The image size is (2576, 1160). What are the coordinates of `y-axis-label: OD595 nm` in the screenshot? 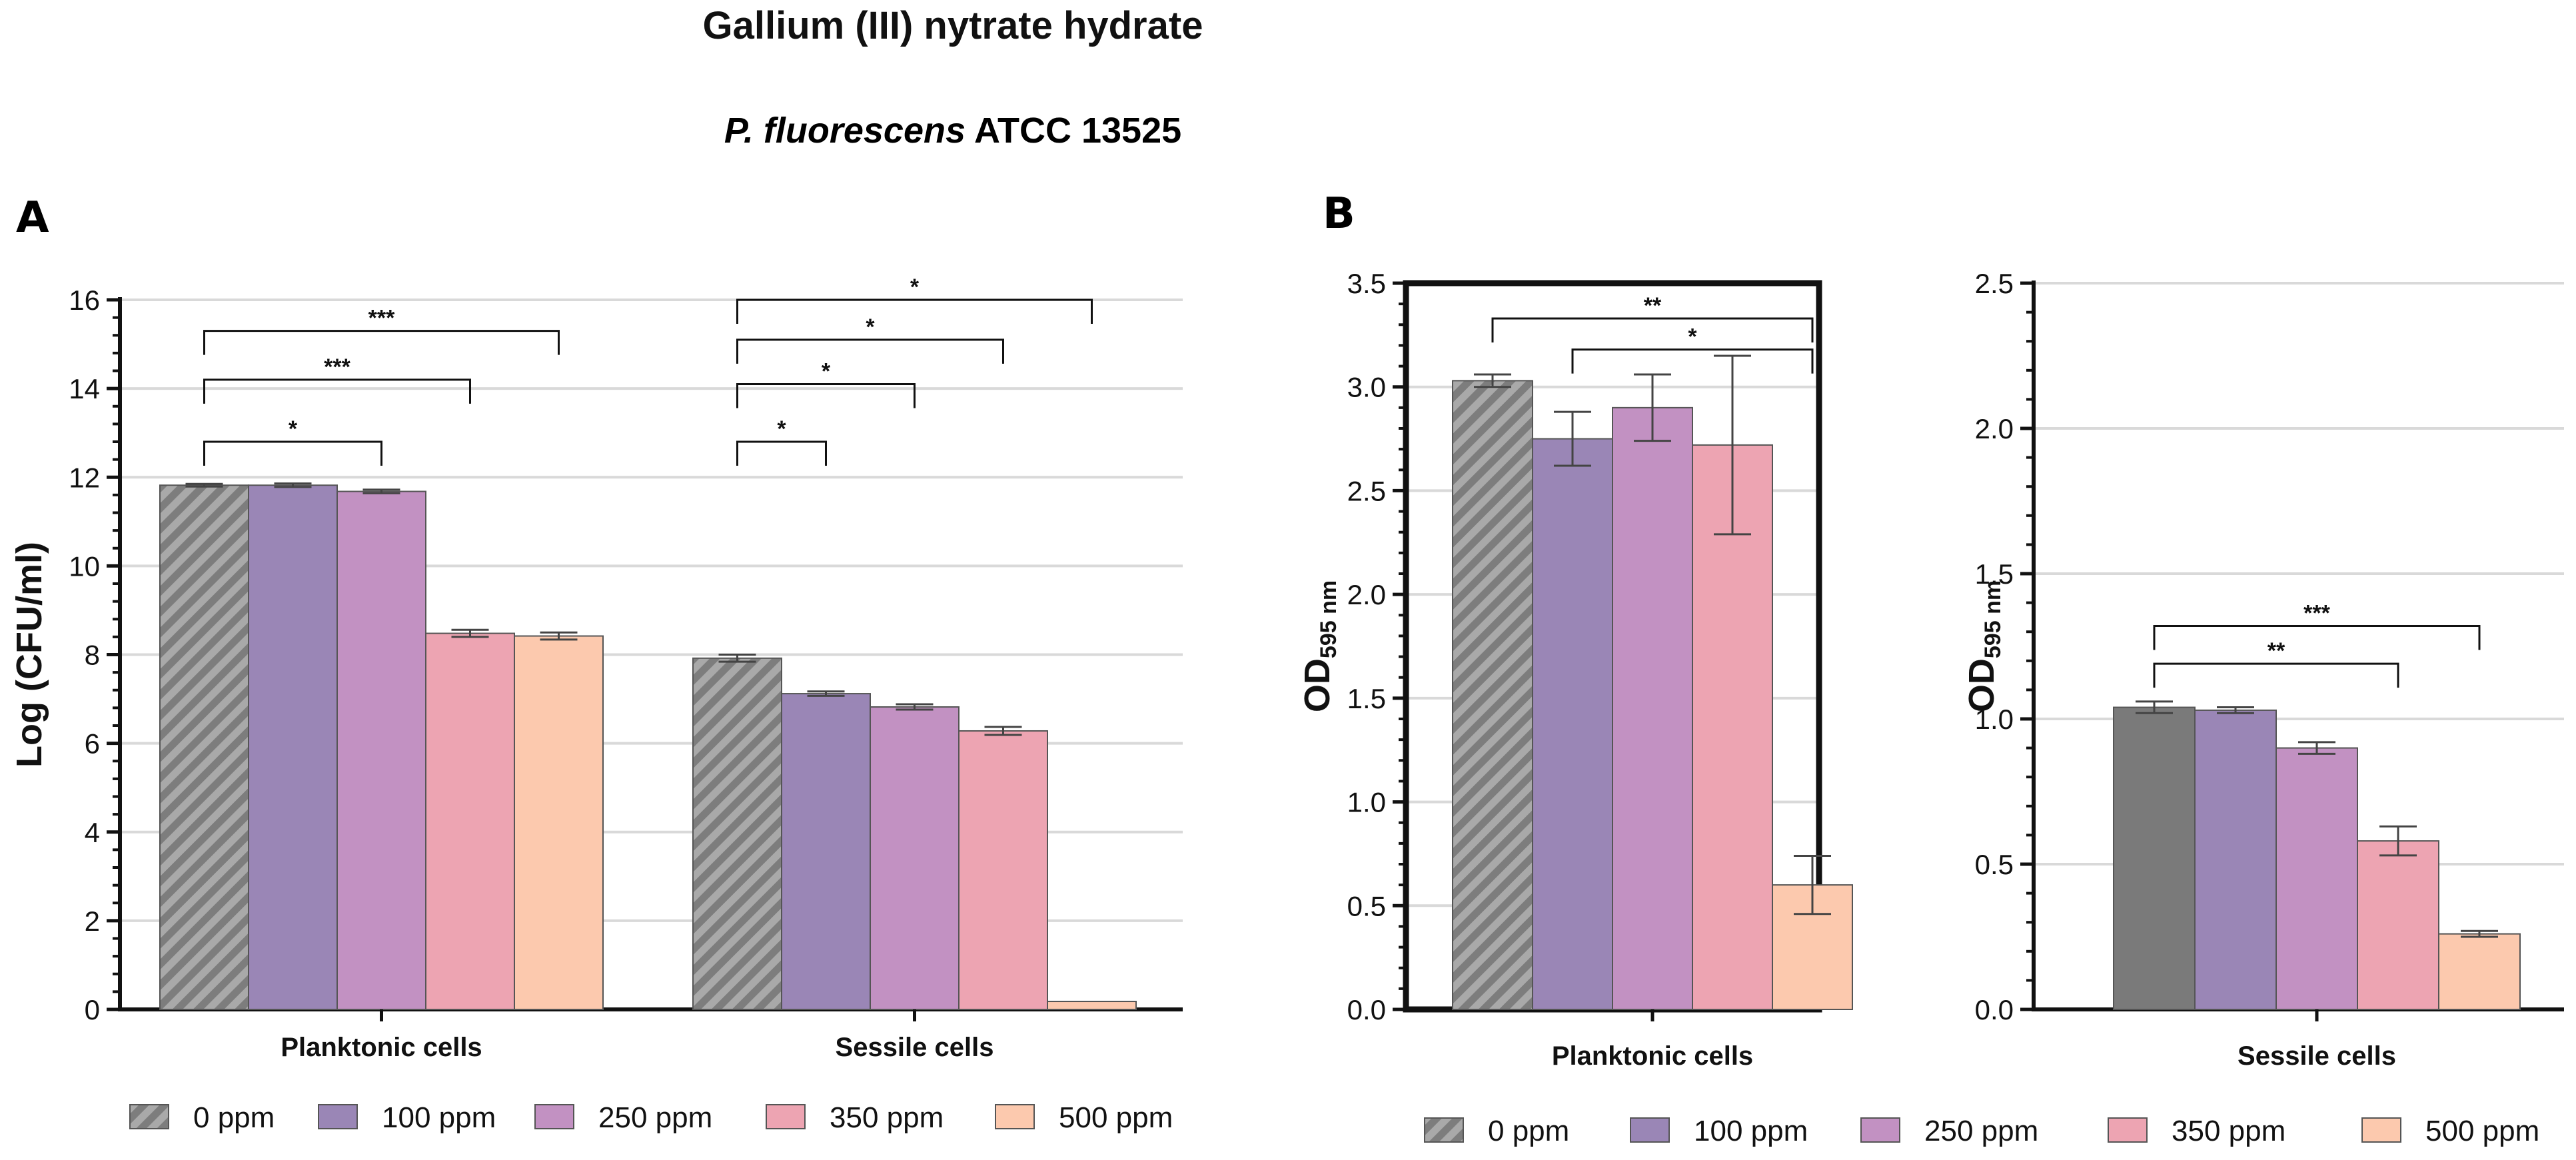 It's located at (1984, 646).